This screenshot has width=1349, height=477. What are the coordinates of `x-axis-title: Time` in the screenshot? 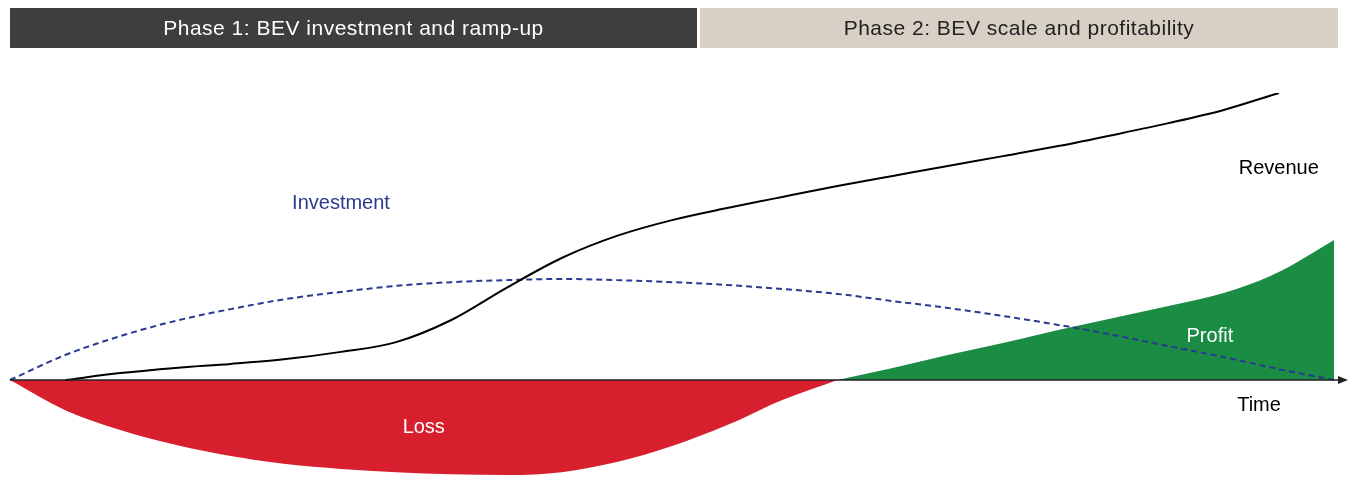 It's located at (1259, 403).